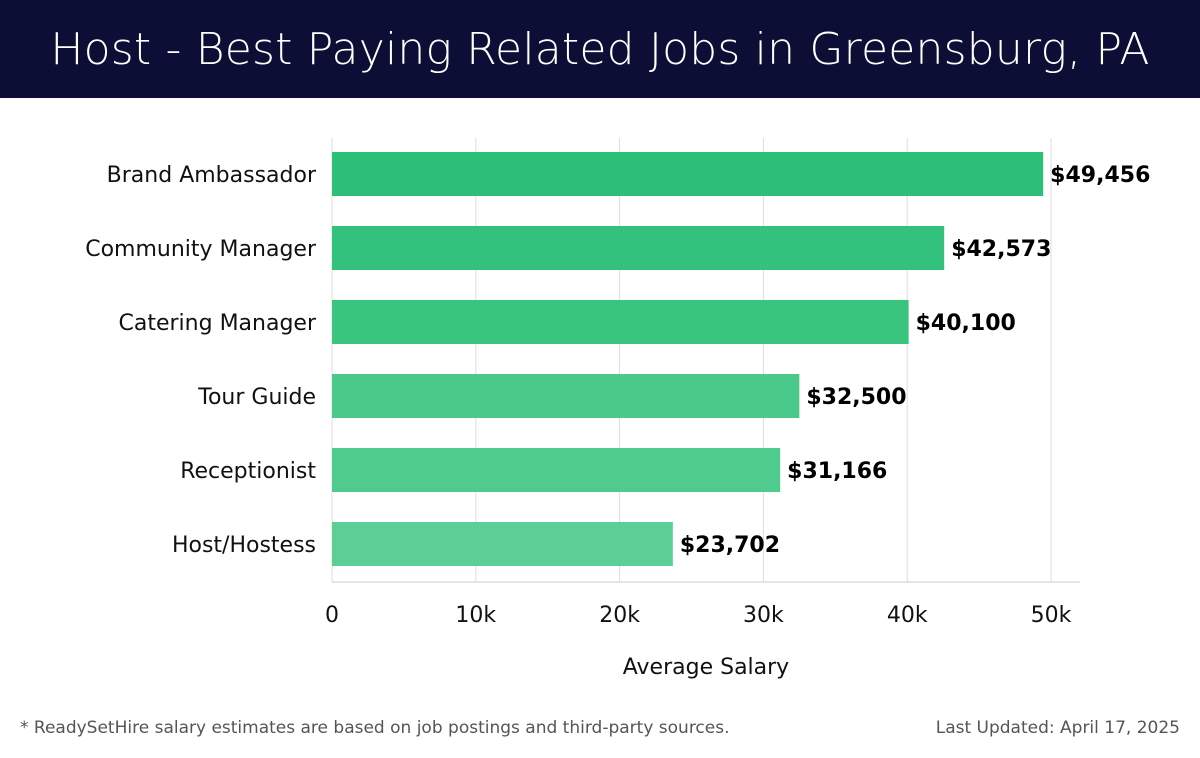 The height and width of the screenshot is (758, 1200). I want to click on category-label: Catering Manager, so click(218, 323).